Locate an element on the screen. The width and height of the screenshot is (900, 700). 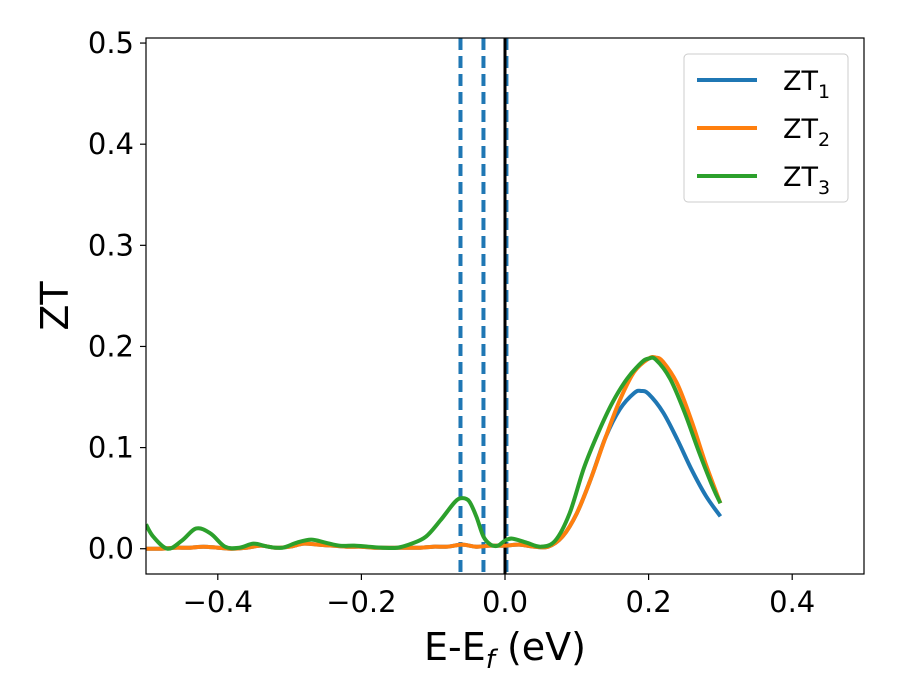
y-tick-label: 0.0 is located at coordinates (111, 549).